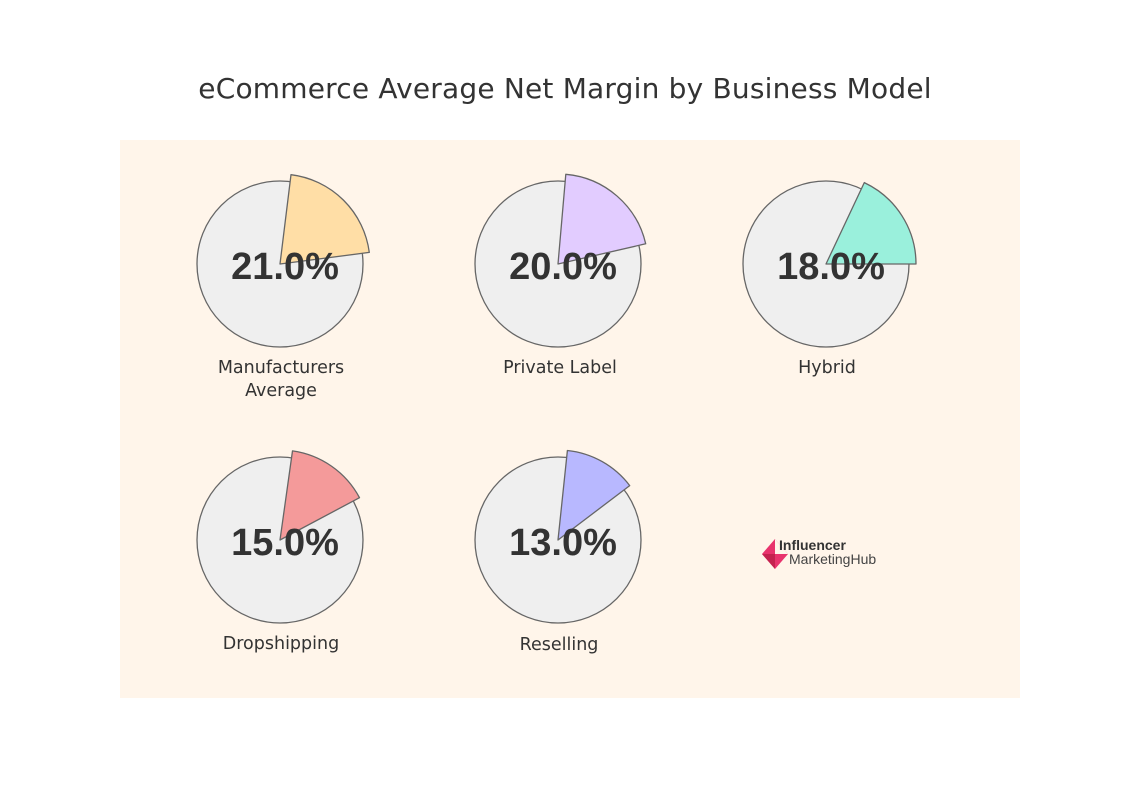 This screenshot has width=1140, height=805. I want to click on pie-value-label: 13.0%, so click(563, 543).